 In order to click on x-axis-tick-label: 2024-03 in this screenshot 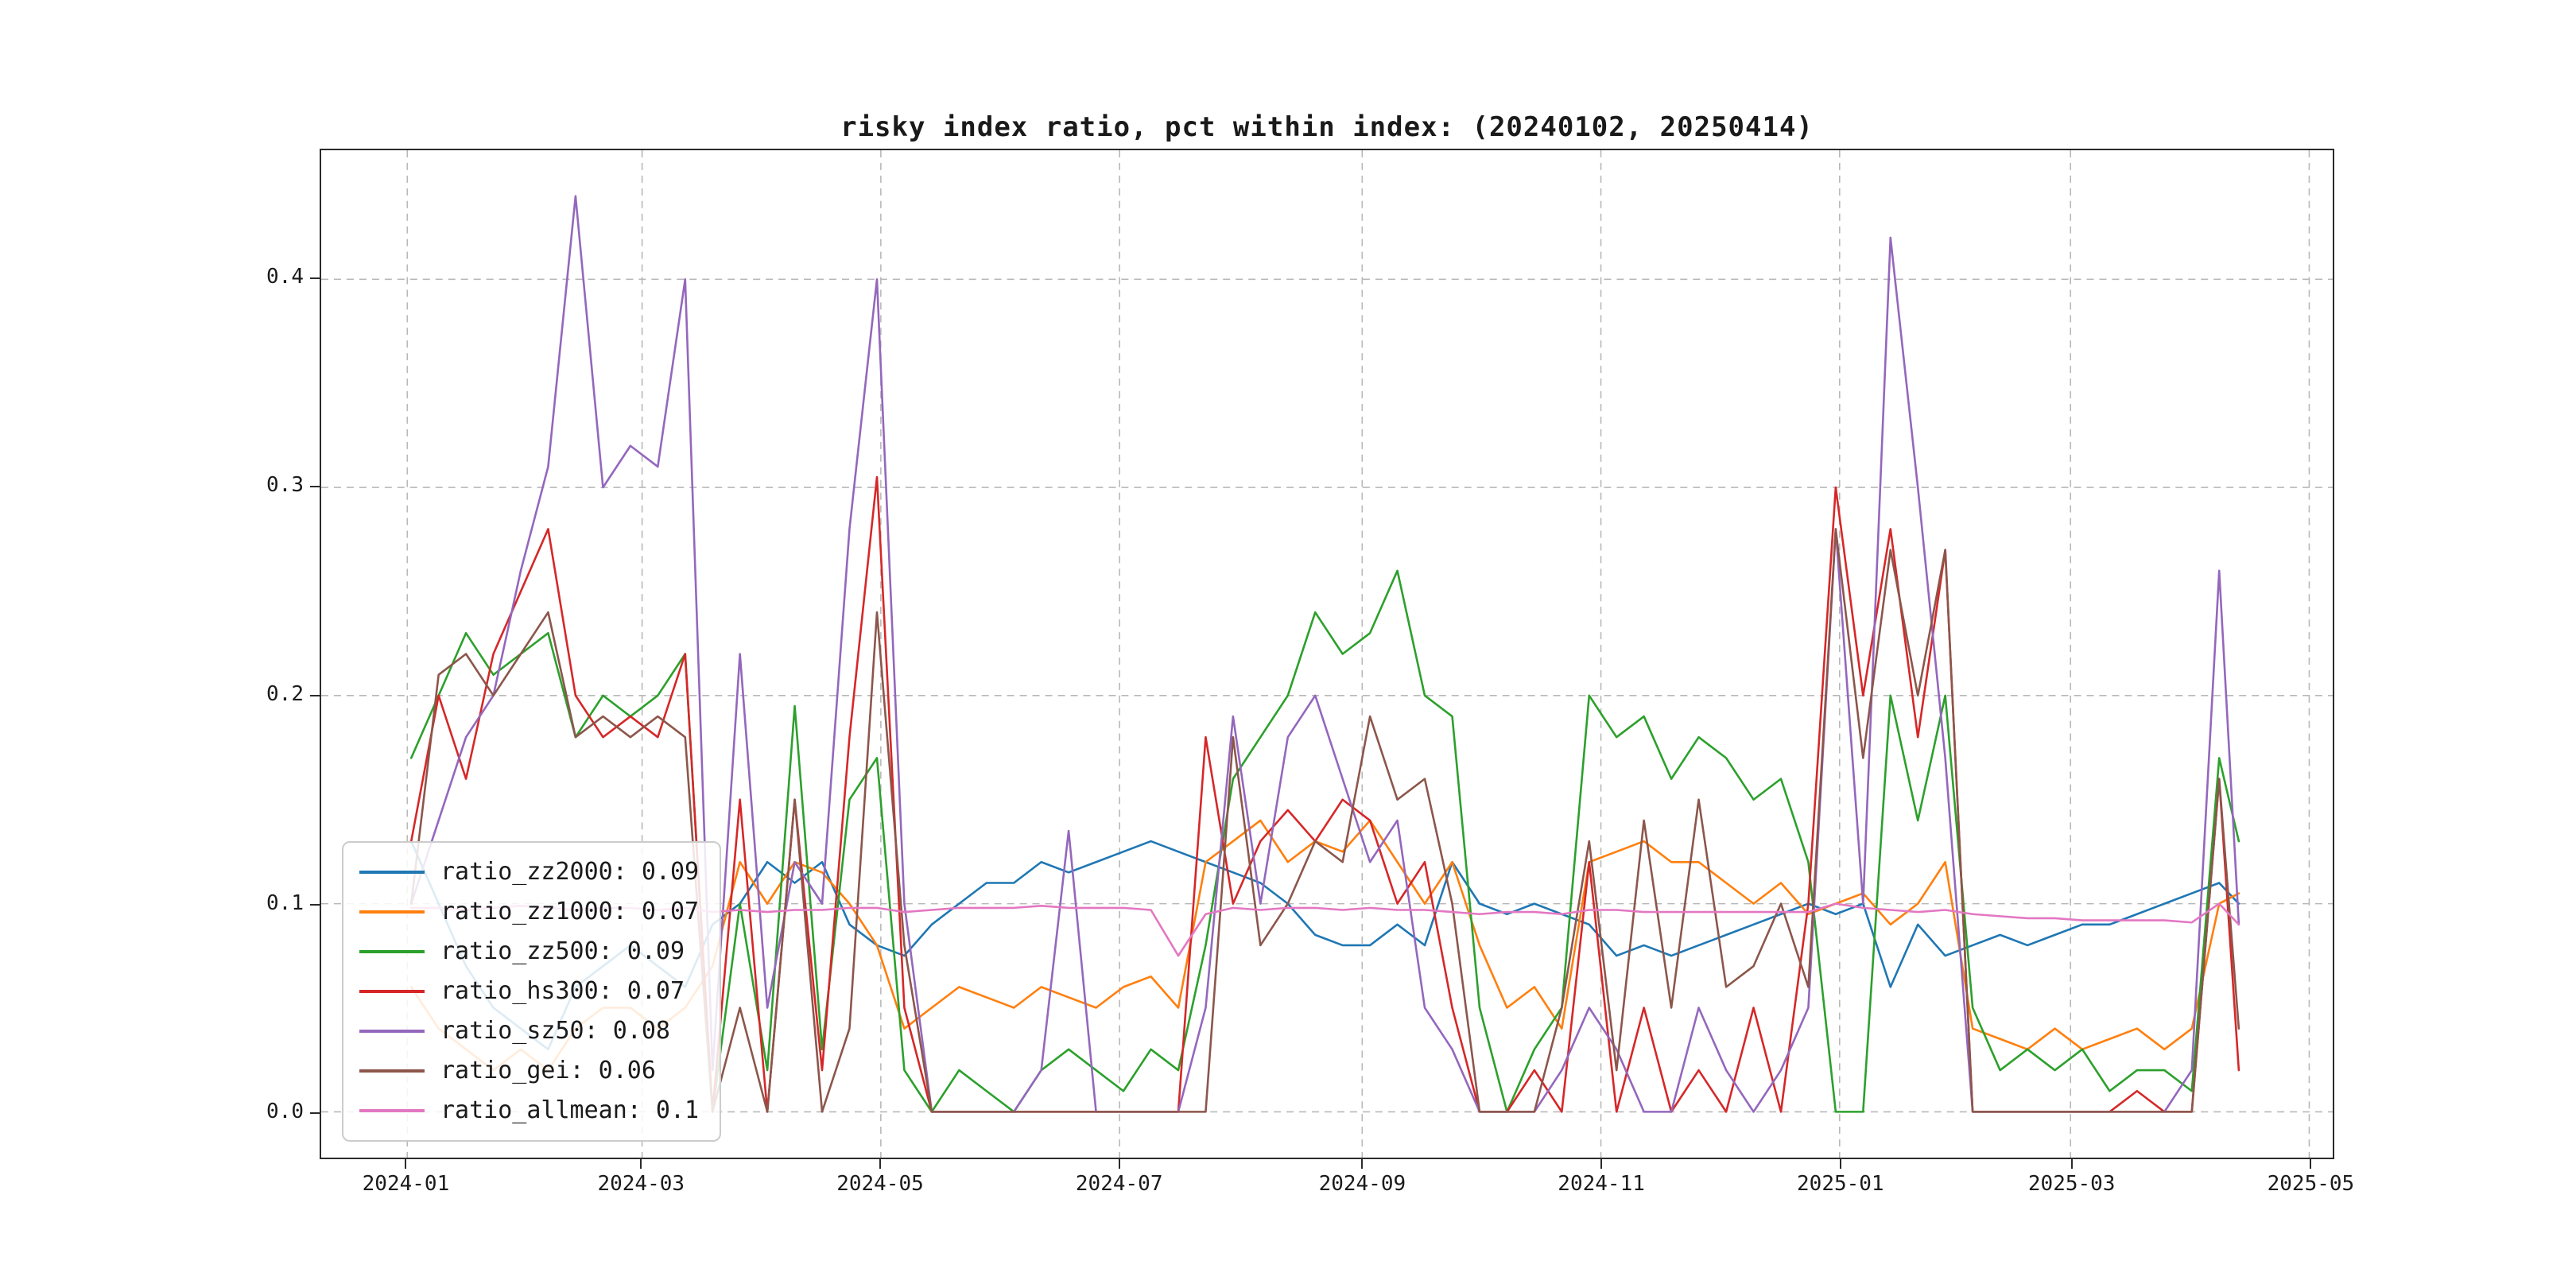, I will do `click(641, 1184)`.